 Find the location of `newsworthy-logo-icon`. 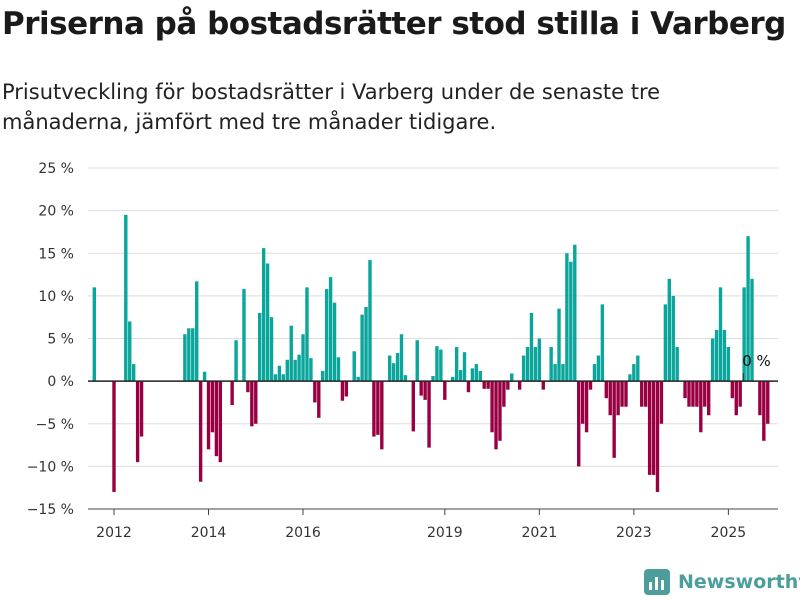

newsworthy-logo-icon is located at coordinates (657, 582).